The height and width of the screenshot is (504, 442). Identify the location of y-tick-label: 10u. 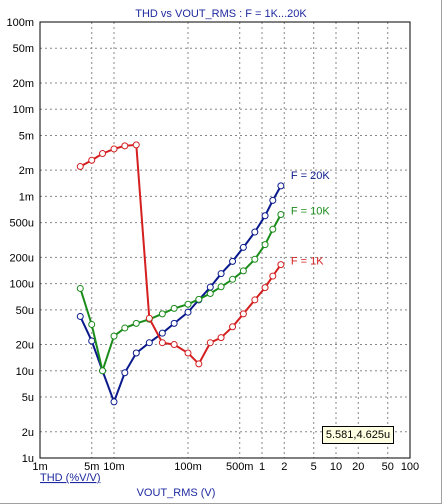
(25, 372).